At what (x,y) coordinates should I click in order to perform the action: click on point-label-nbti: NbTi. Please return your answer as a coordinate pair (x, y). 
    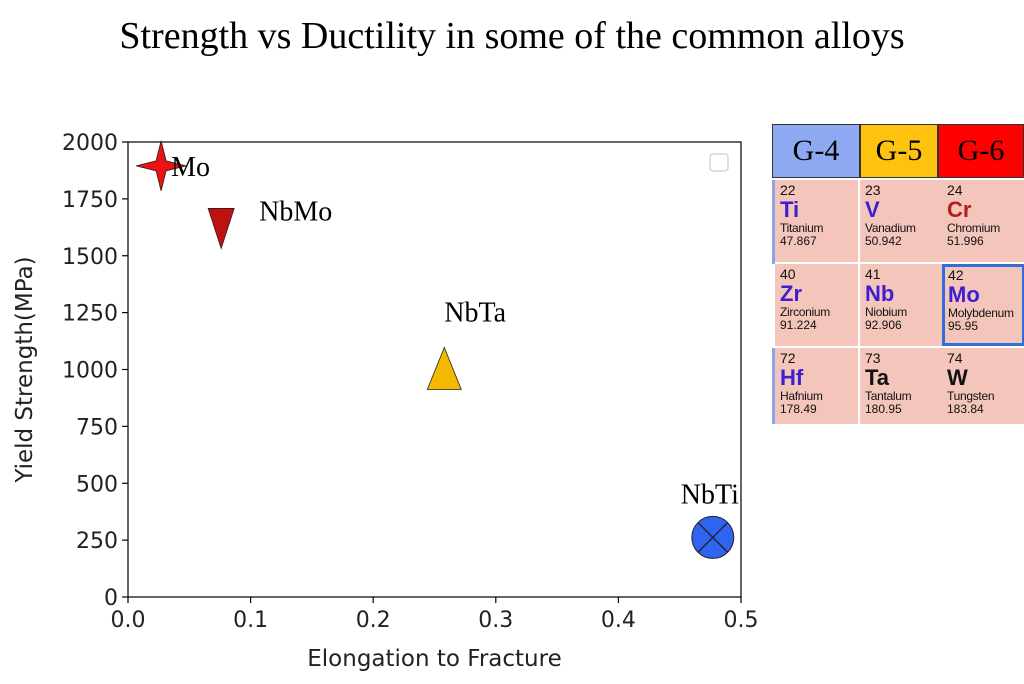
    Looking at the image, I should click on (710, 494).